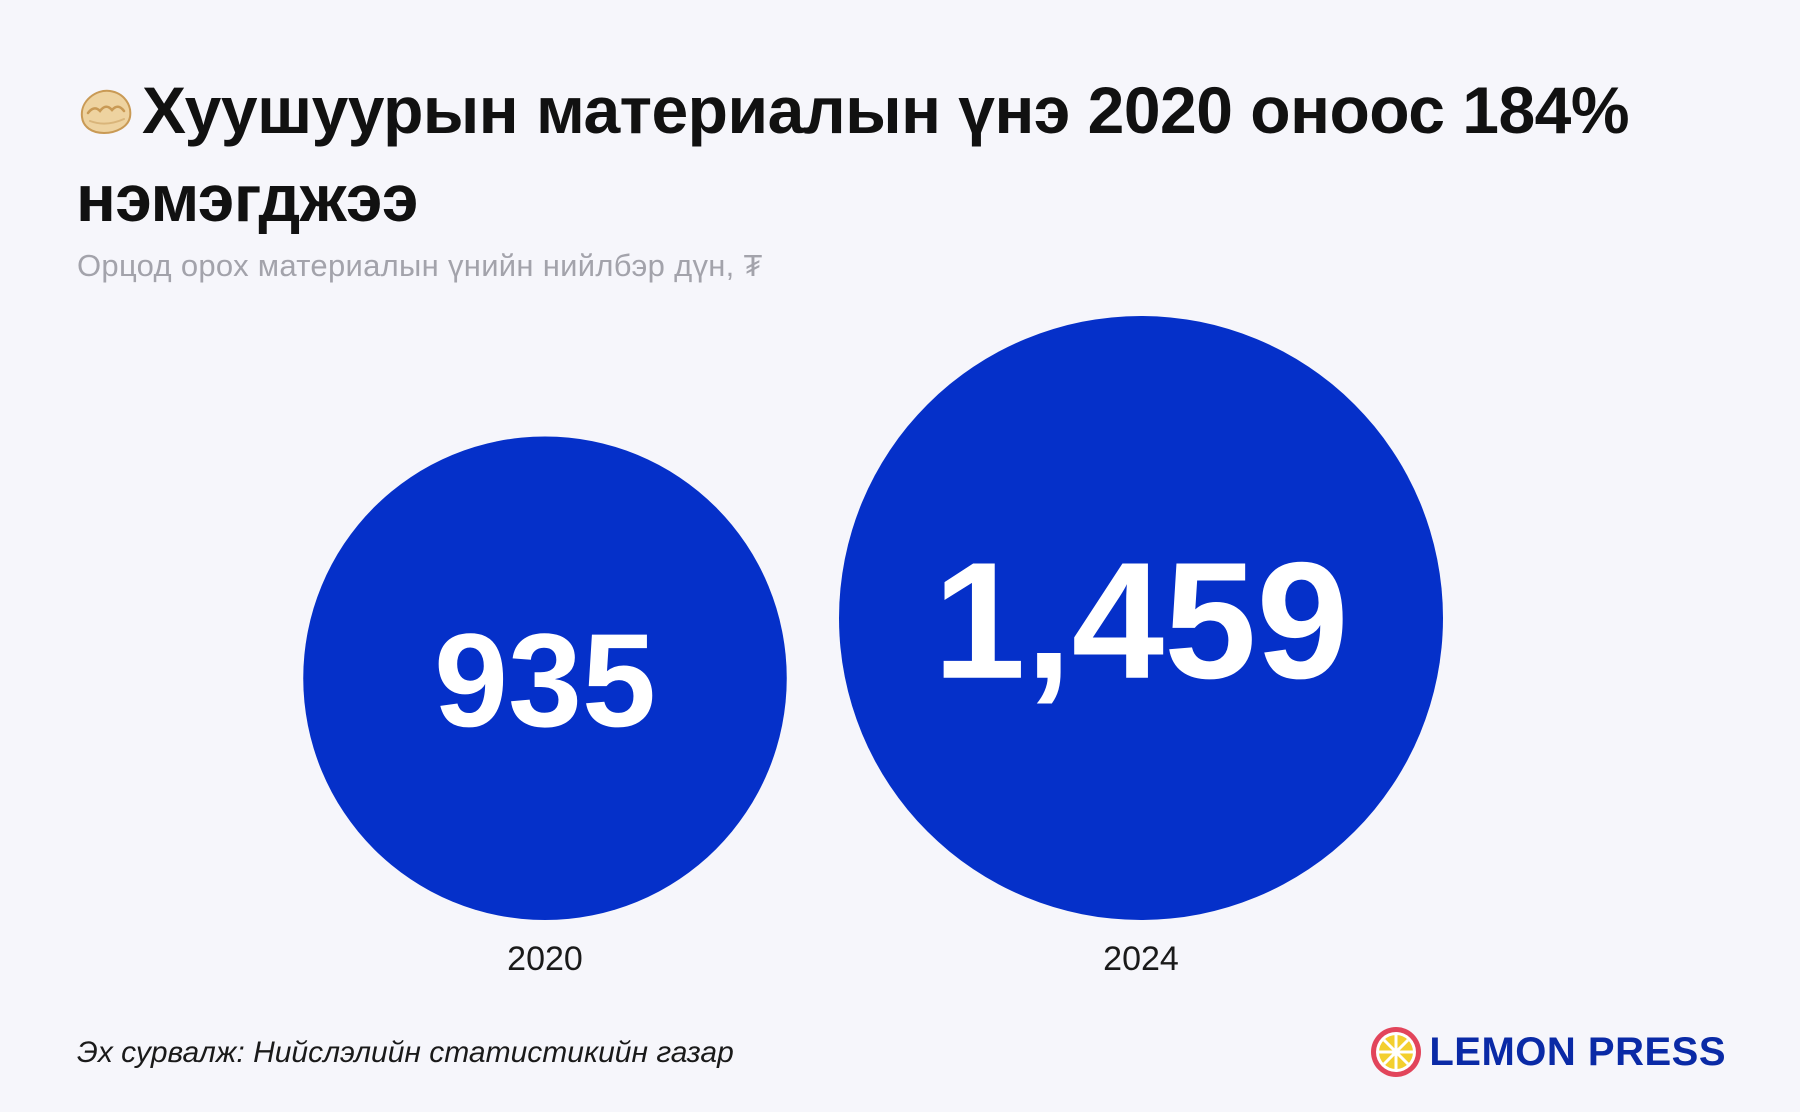 This screenshot has height=1112, width=1800. I want to click on category-label: 2024, so click(1141, 959).